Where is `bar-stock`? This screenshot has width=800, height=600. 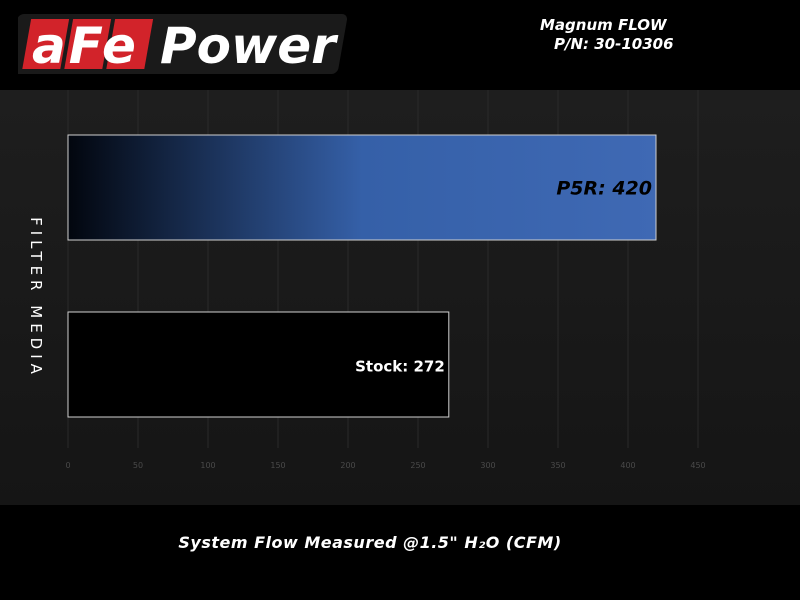
bar-stock is located at coordinates (258, 364).